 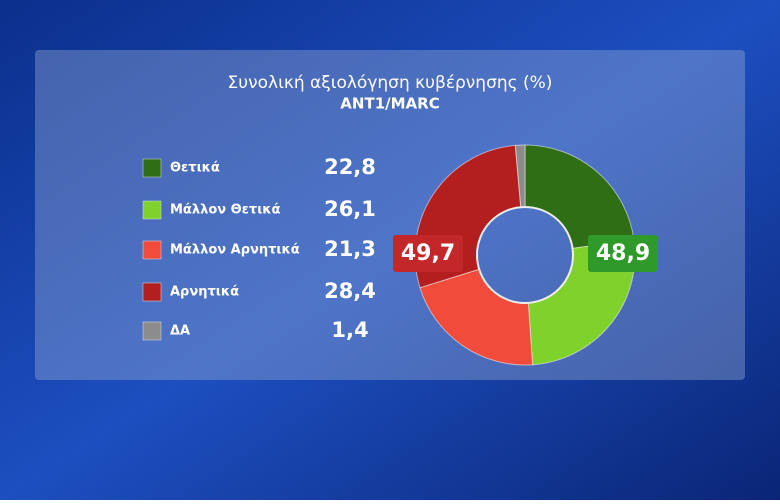 What do you see at coordinates (390, 83) in the screenshot?
I see `chart-title: Συνολική αξιολόγηση κυβέρνησης (%)` at bounding box center [390, 83].